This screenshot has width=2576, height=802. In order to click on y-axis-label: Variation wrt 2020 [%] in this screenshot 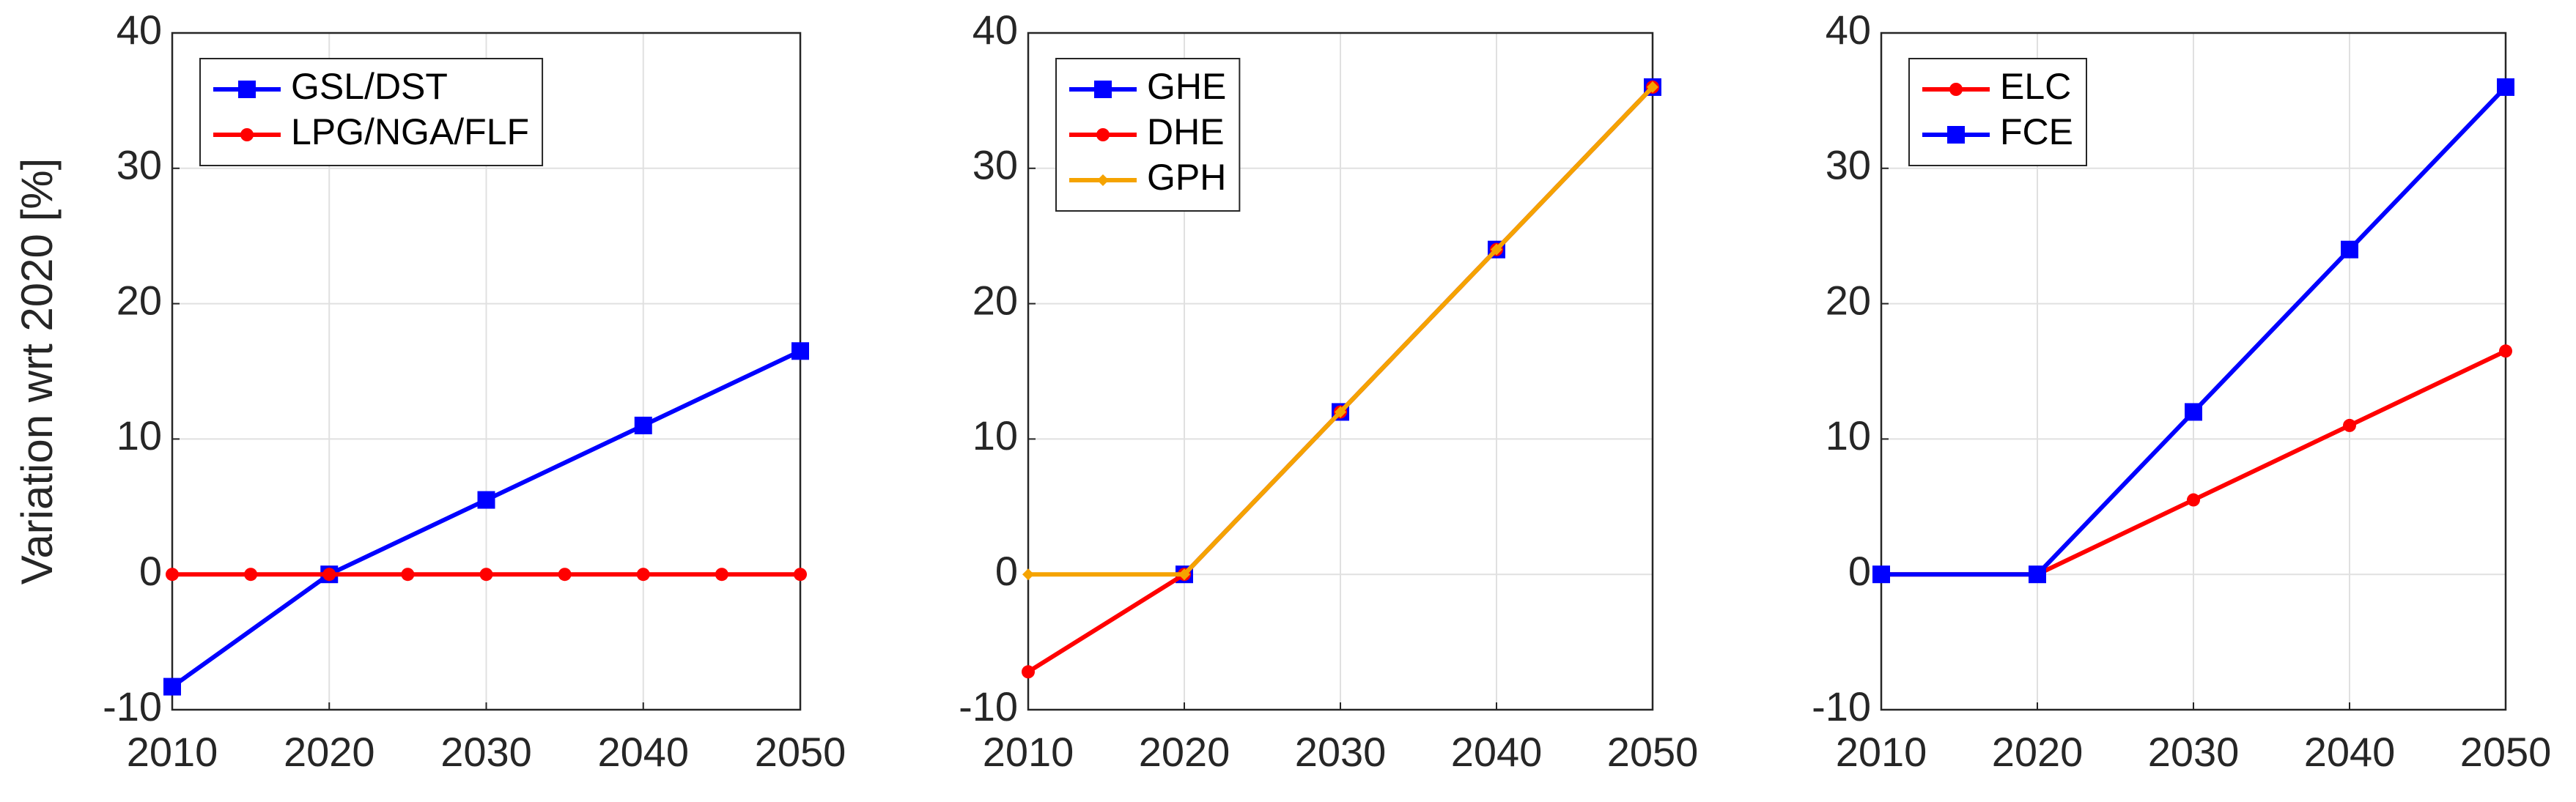, I will do `click(37, 371)`.